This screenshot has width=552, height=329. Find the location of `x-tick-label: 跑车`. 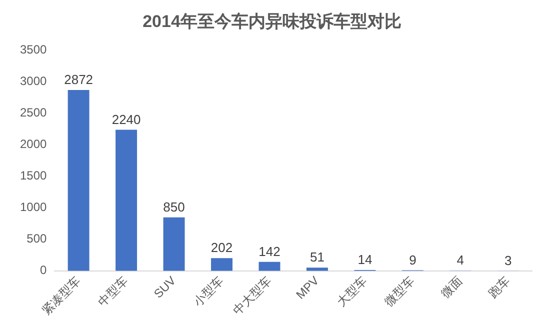

x-tick-label: 跑车 is located at coordinates (499, 287).